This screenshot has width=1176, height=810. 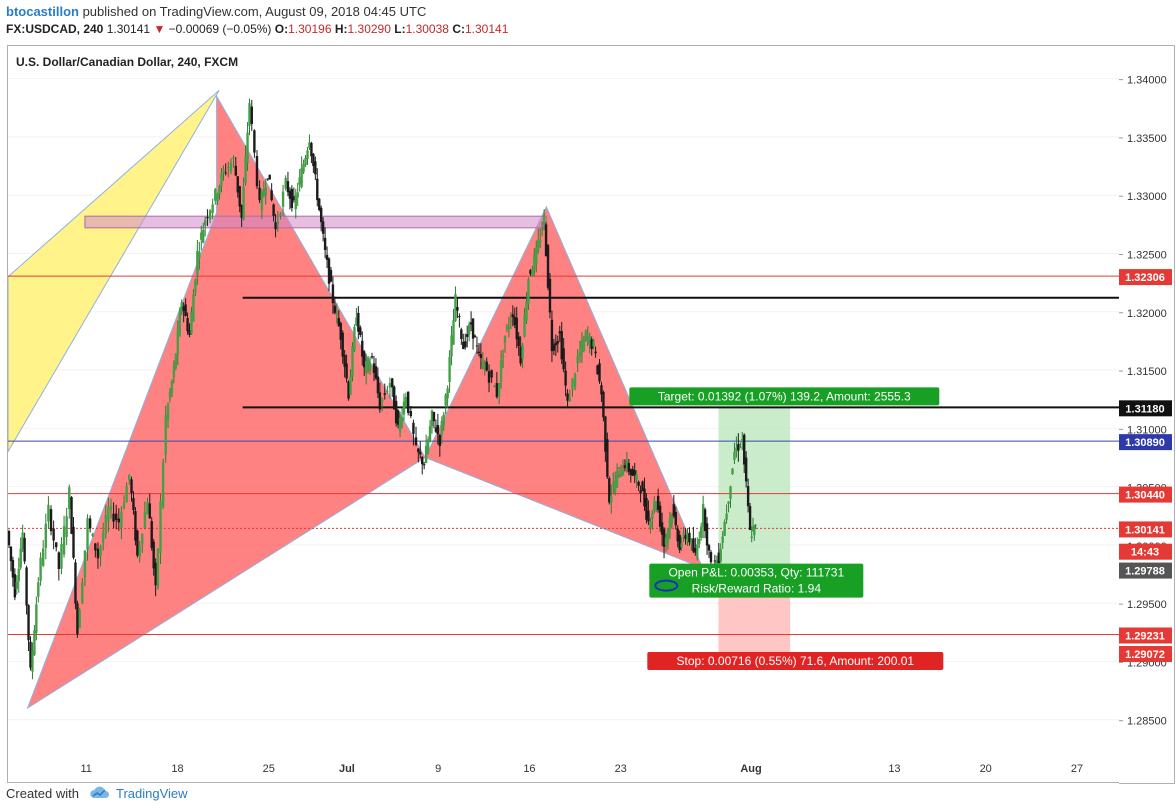 I want to click on author-link: btocastillon, so click(x=42, y=11).